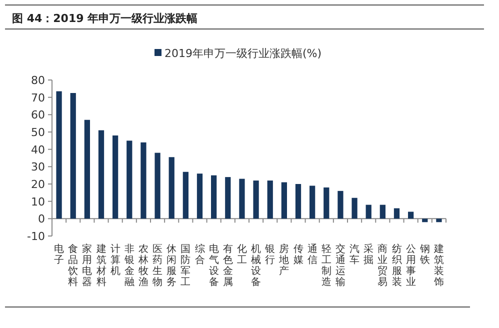  What do you see at coordinates (256, 265) in the screenshot?
I see `x-tick-label: 机械设备` at bounding box center [256, 265].